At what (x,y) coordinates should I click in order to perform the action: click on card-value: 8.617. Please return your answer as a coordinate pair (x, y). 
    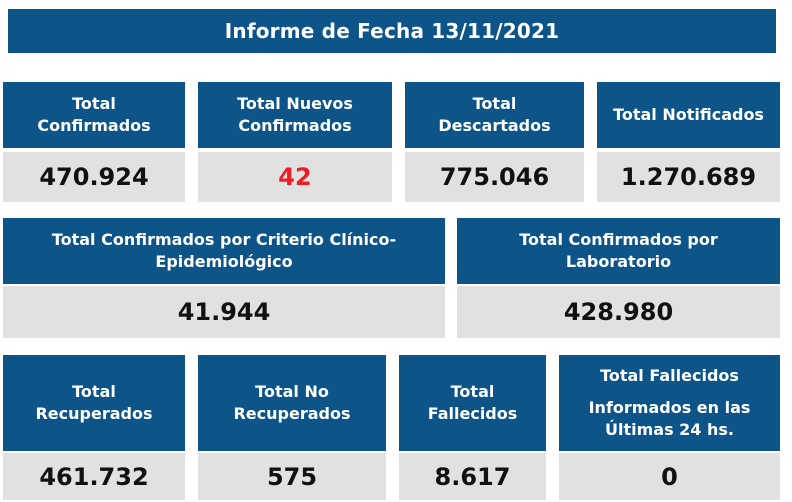
    Looking at the image, I should click on (472, 476).